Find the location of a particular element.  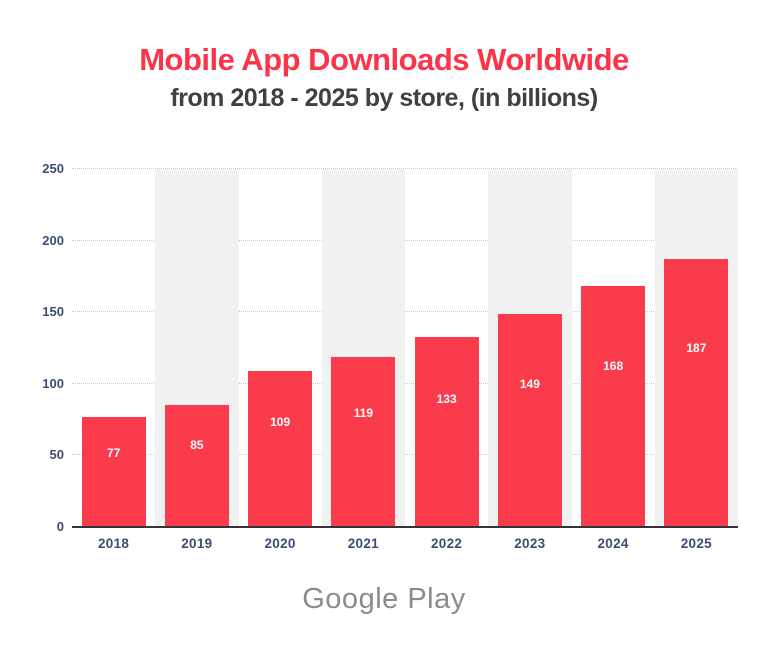

bar-2022: 133 is located at coordinates (446, 431).